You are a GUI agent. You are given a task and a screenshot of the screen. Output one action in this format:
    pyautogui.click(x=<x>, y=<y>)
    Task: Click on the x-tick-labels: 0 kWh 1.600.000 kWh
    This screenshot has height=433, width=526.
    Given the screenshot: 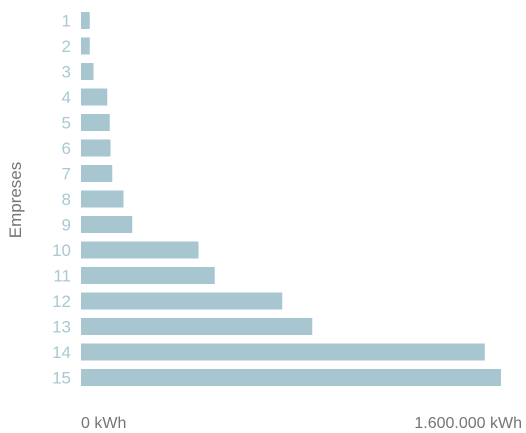 What is the action you would take?
    pyautogui.click(x=301, y=423)
    